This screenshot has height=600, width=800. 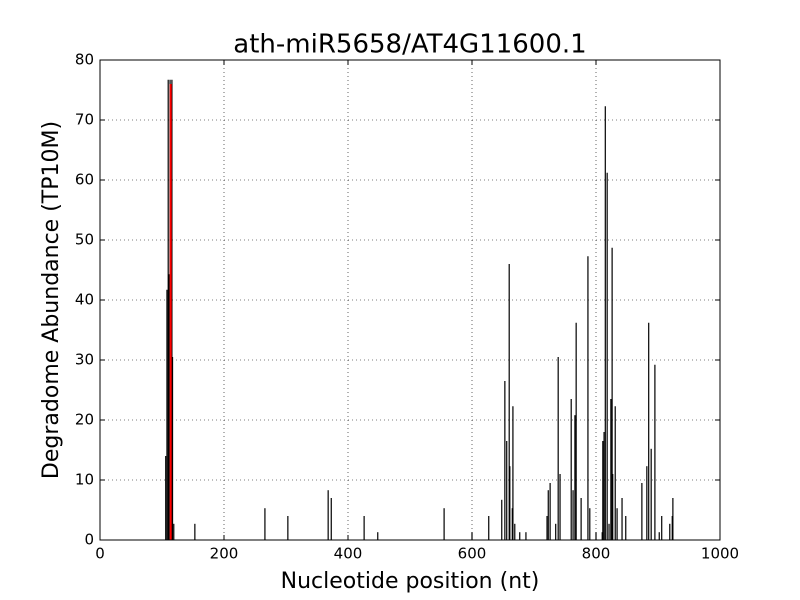 What do you see at coordinates (720, 554) in the screenshot?
I see `x-tick-label: 1000` at bounding box center [720, 554].